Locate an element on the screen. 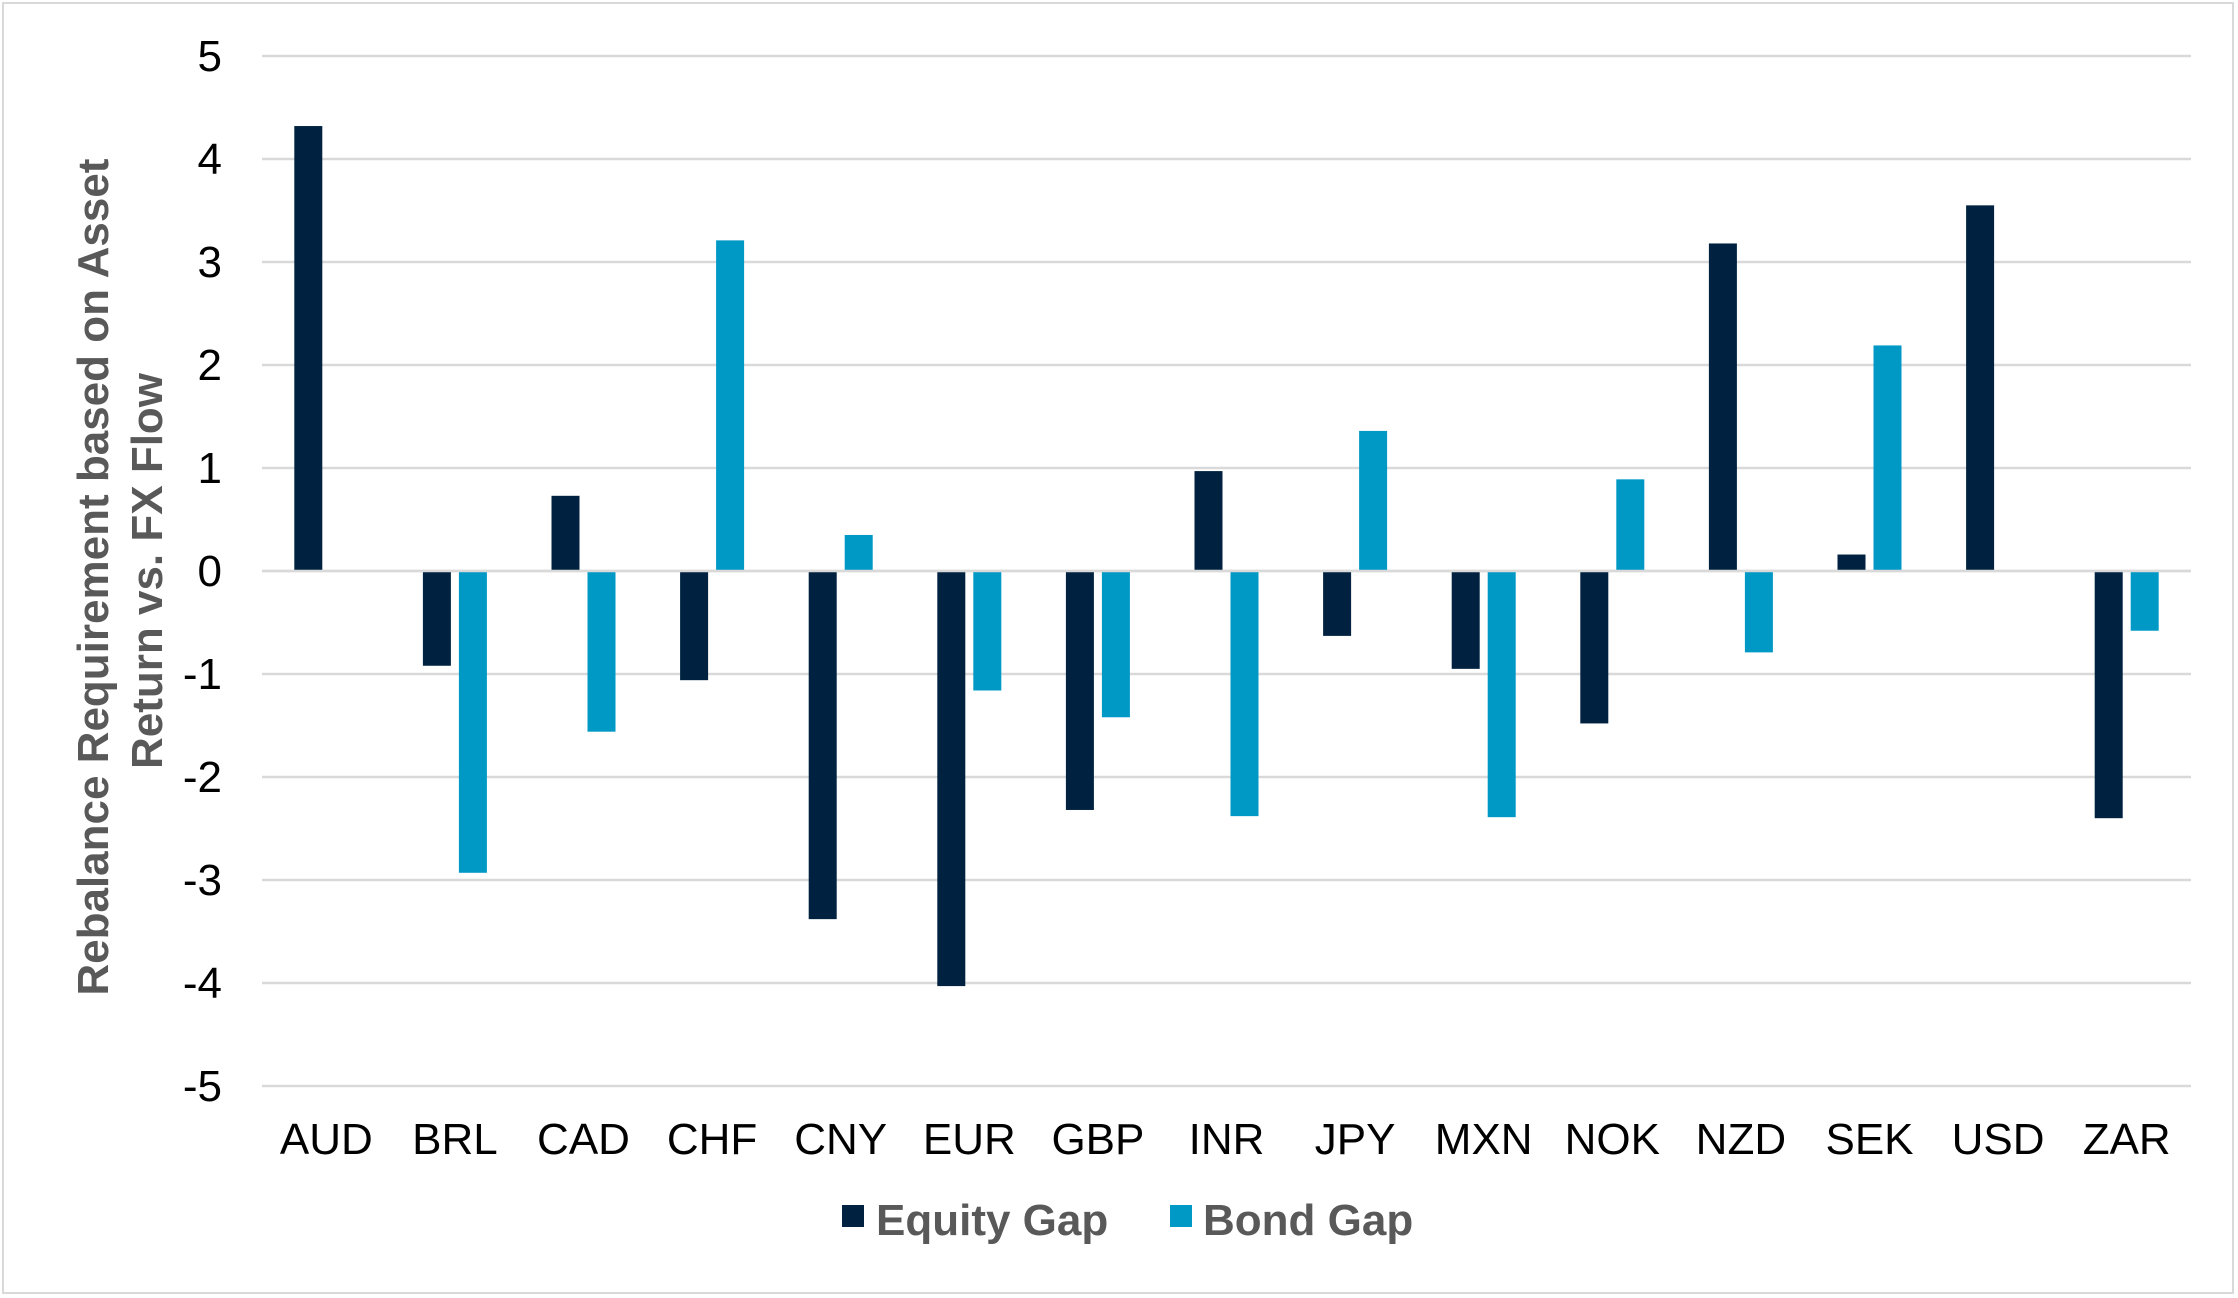 This screenshot has height=1298, width=2238. y-axis-ticks: -5 -4 -3 -2 -1 0 1 2 3 4 5 is located at coordinates (202, 571).